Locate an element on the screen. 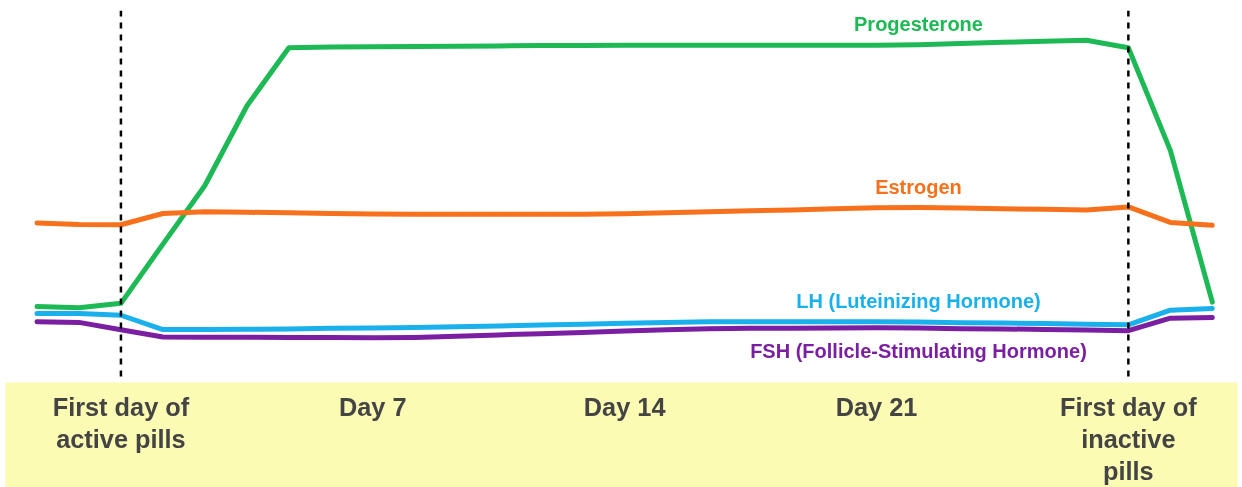 The height and width of the screenshot is (487, 1242). x-tick-label: Day 14 is located at coordinates (624, 406).